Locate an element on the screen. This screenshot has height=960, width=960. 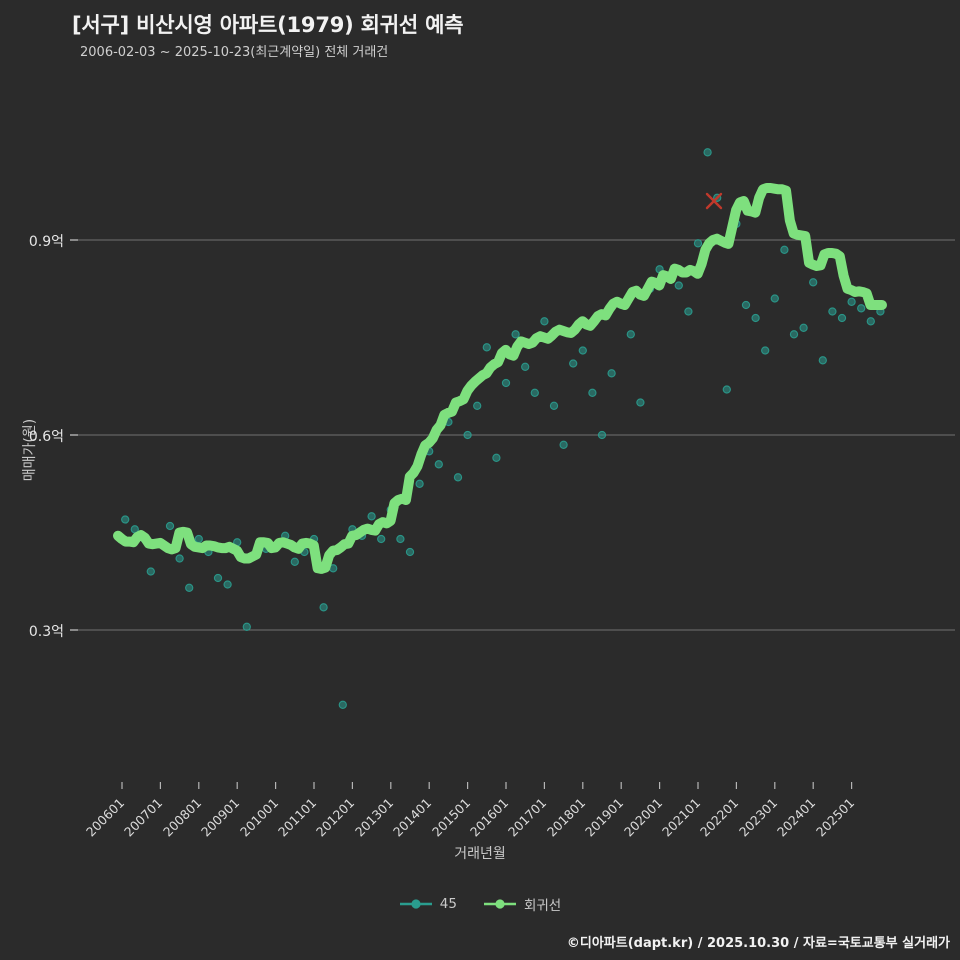
y-tick-label: 0.3억 is located at coordinates (46, 632).